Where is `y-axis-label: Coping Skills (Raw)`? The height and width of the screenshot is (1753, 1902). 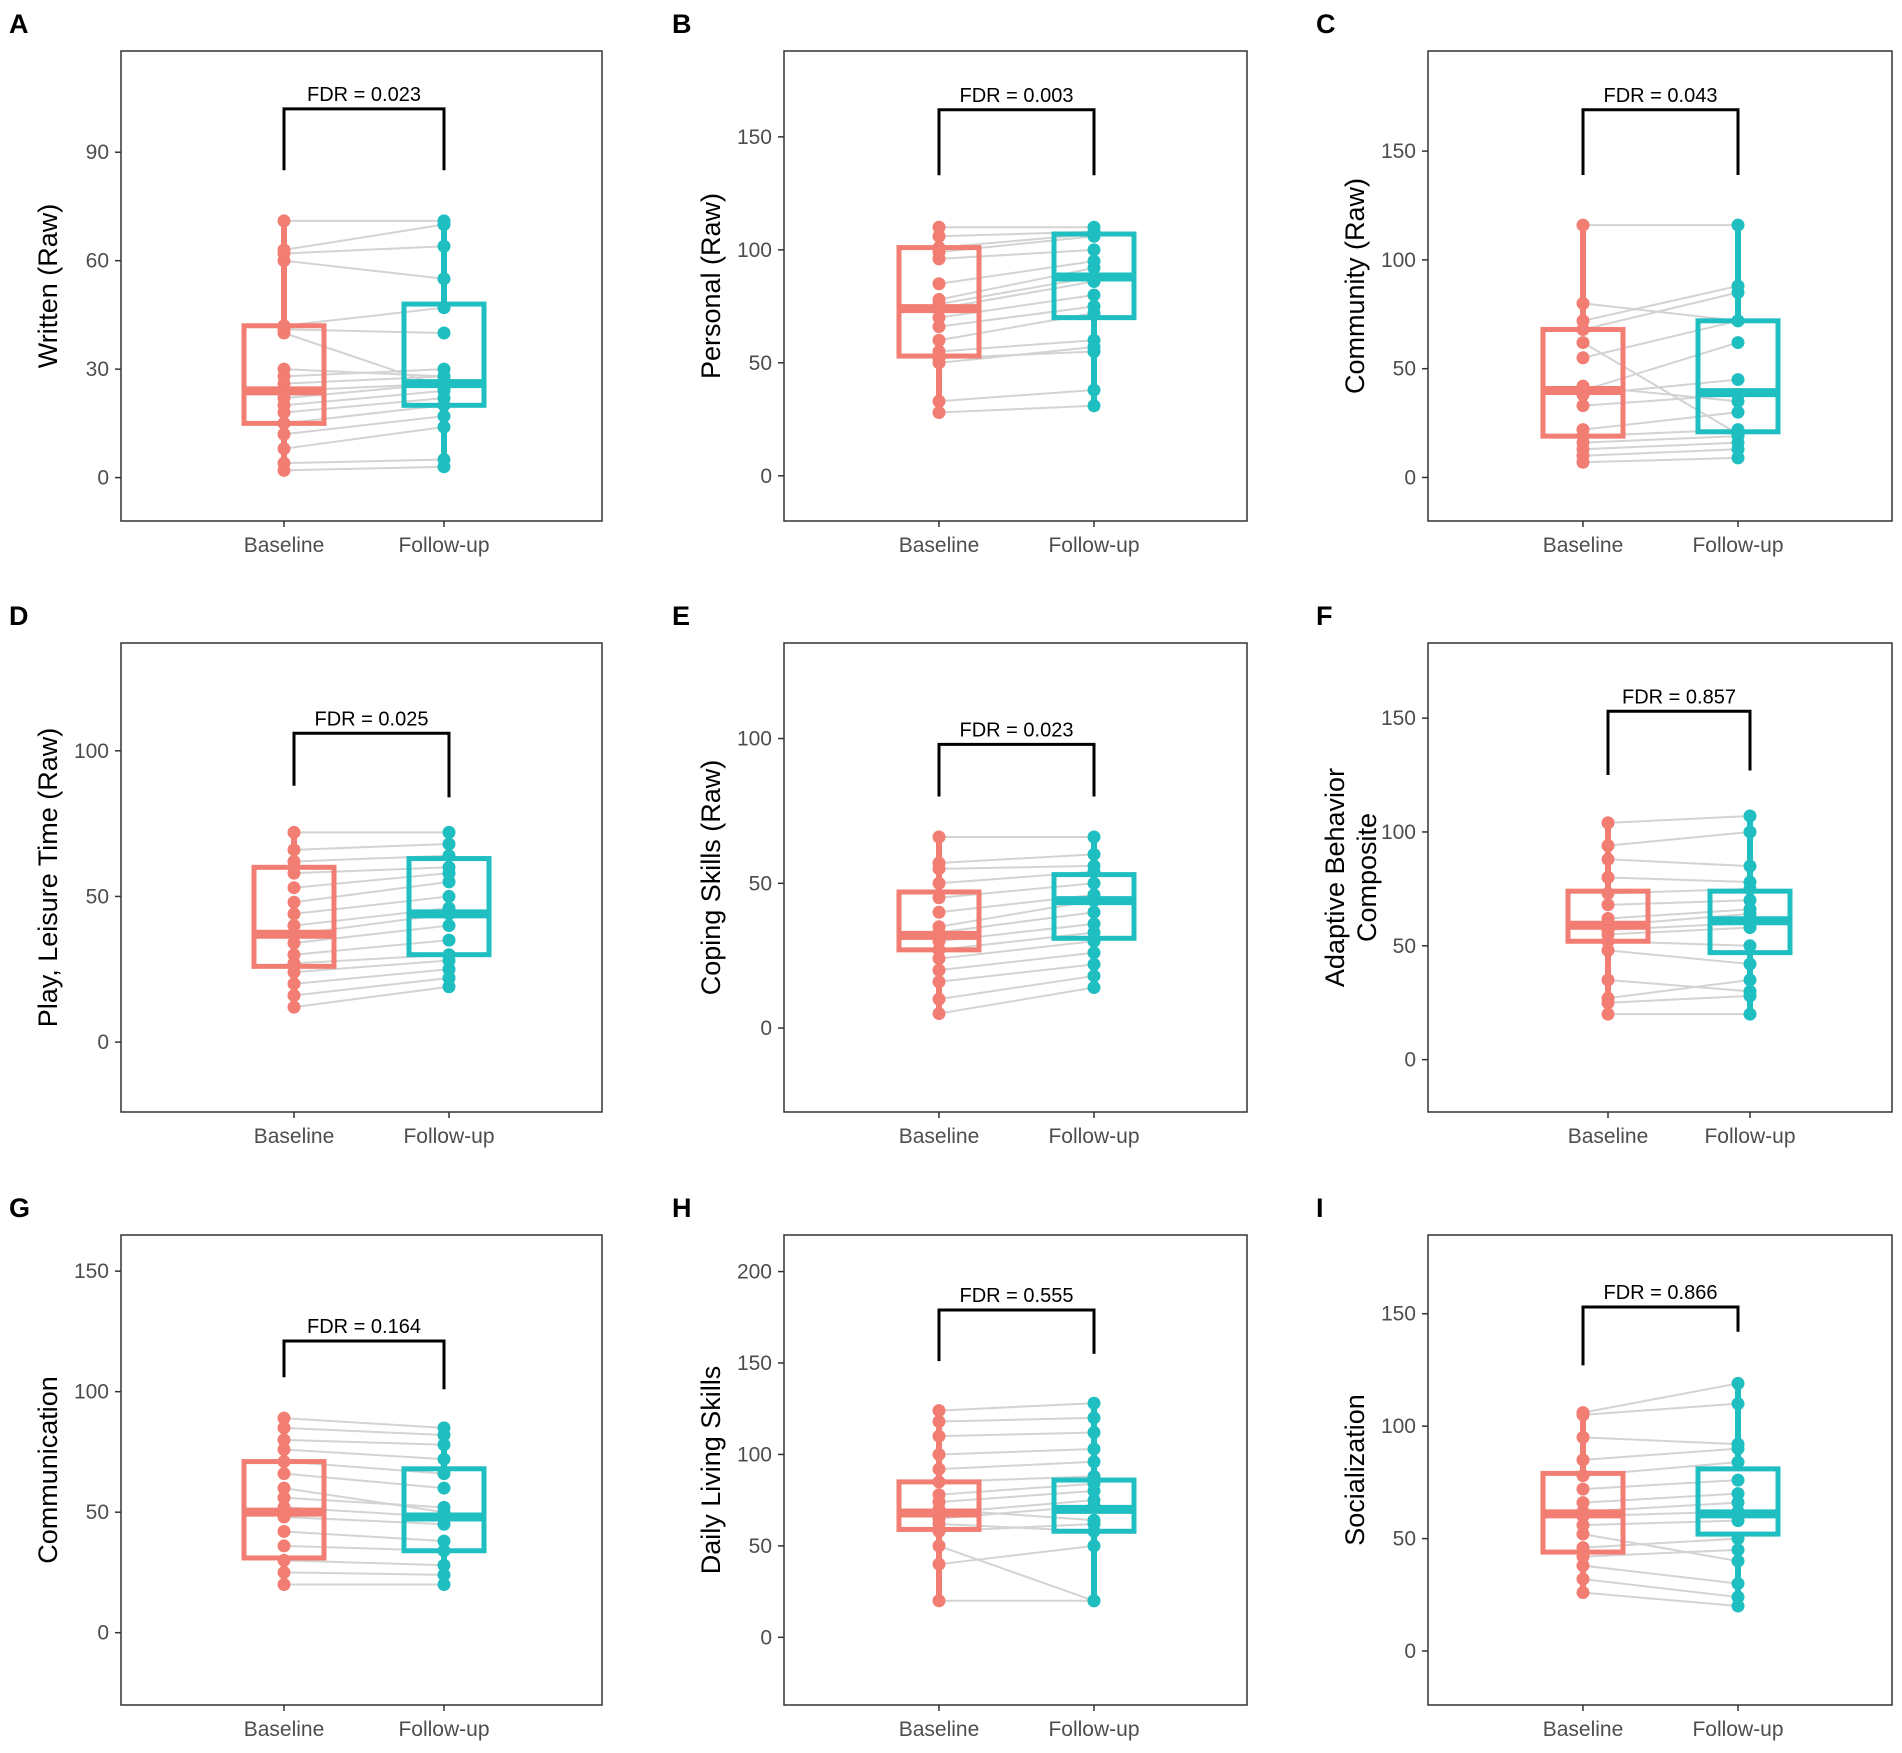
y-axis-label: Coping Skills (Raw) is located at coordinates (711, 878).